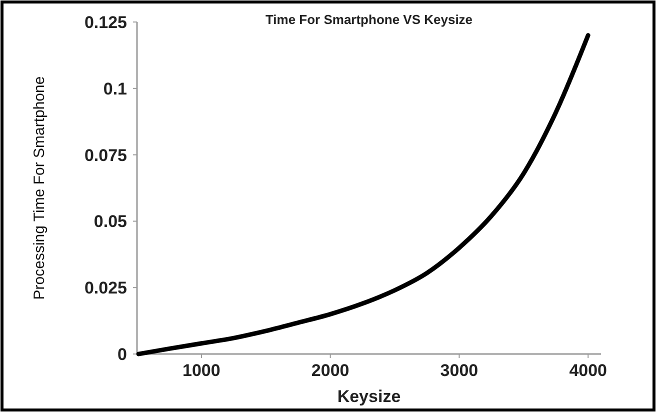 This screenshot has width=656, height=412. I want to click on chart-title: Time For Smartphone VS Keysize, so click(369, 19).